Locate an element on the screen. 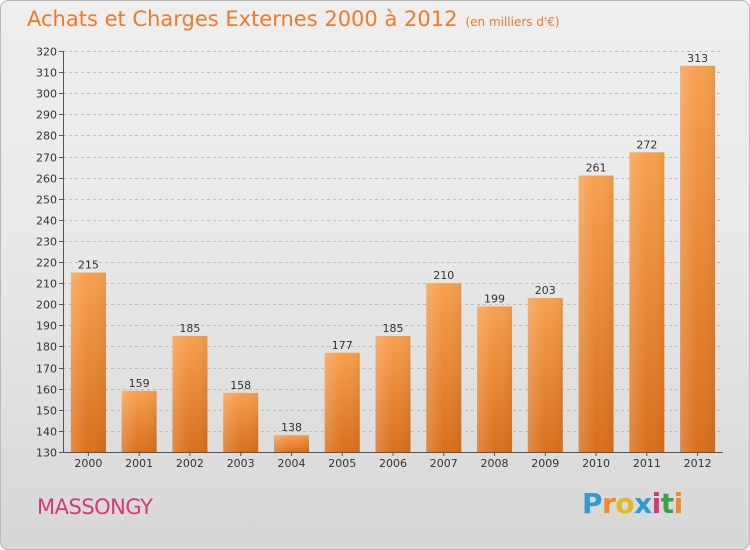  y-tick-label: 150 is located at coordinates (46, 411).